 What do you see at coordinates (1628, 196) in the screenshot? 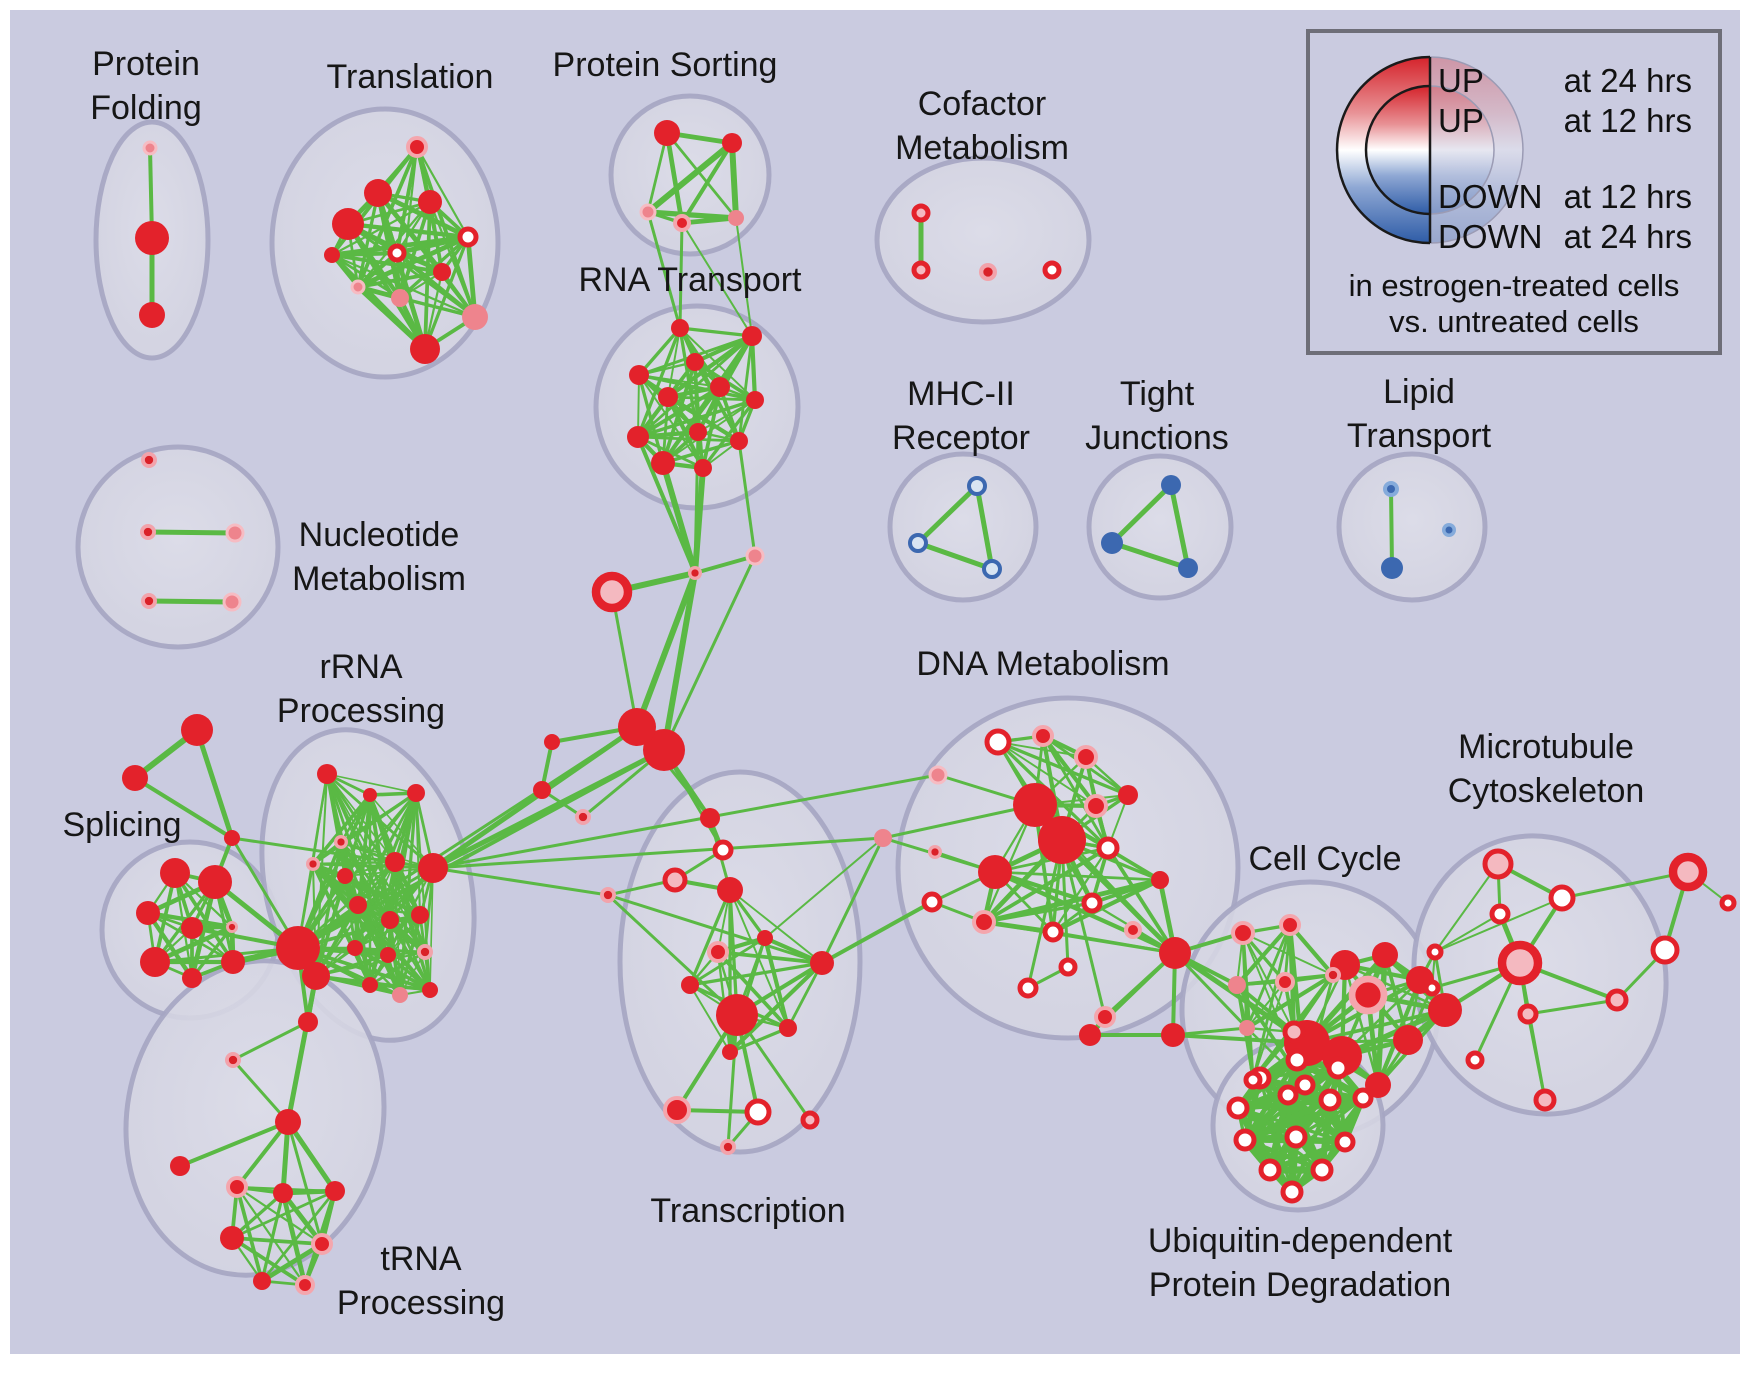
I see `legend-down-12-time: at 12 hrs` at bounding box center [1628, 196].